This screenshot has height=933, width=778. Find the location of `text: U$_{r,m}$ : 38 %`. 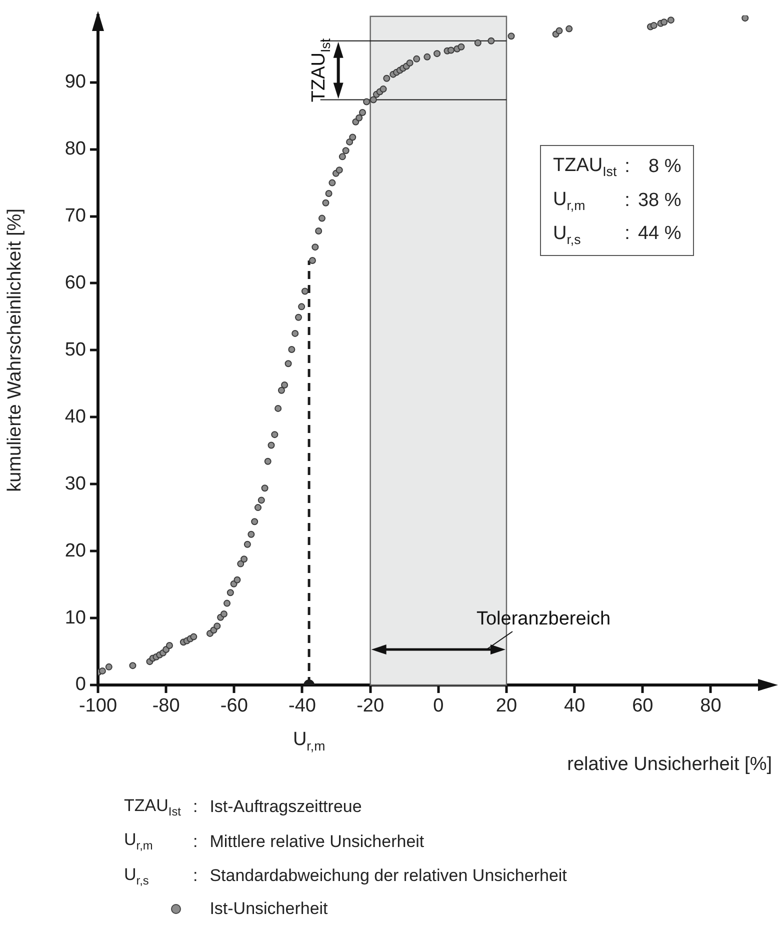

text: U$_{r,m}$ : 38 % is located at coordinates (617, 200).